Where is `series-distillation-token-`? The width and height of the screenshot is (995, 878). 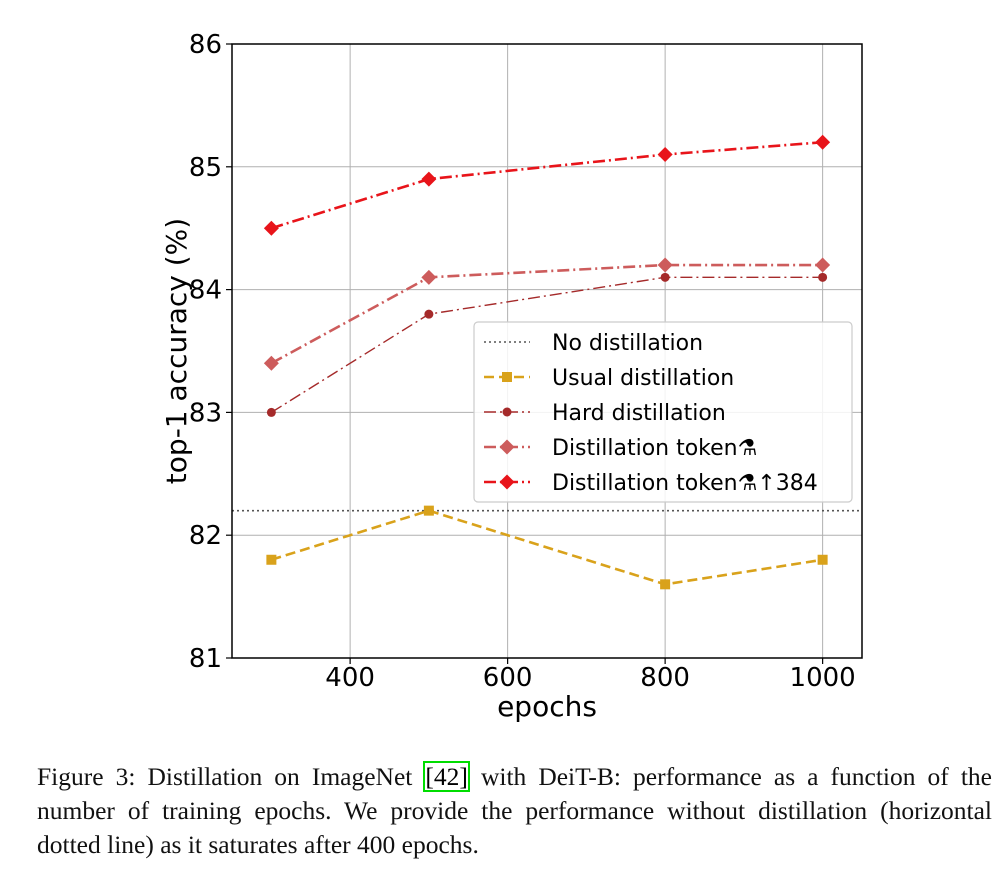
series-distillation-token- is located at coordinates (547, 314).